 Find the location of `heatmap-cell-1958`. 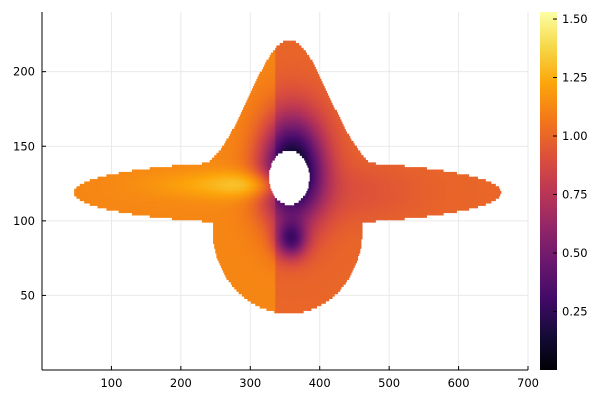

heatmap-cell-1958 is located at coordinates (229, 140).